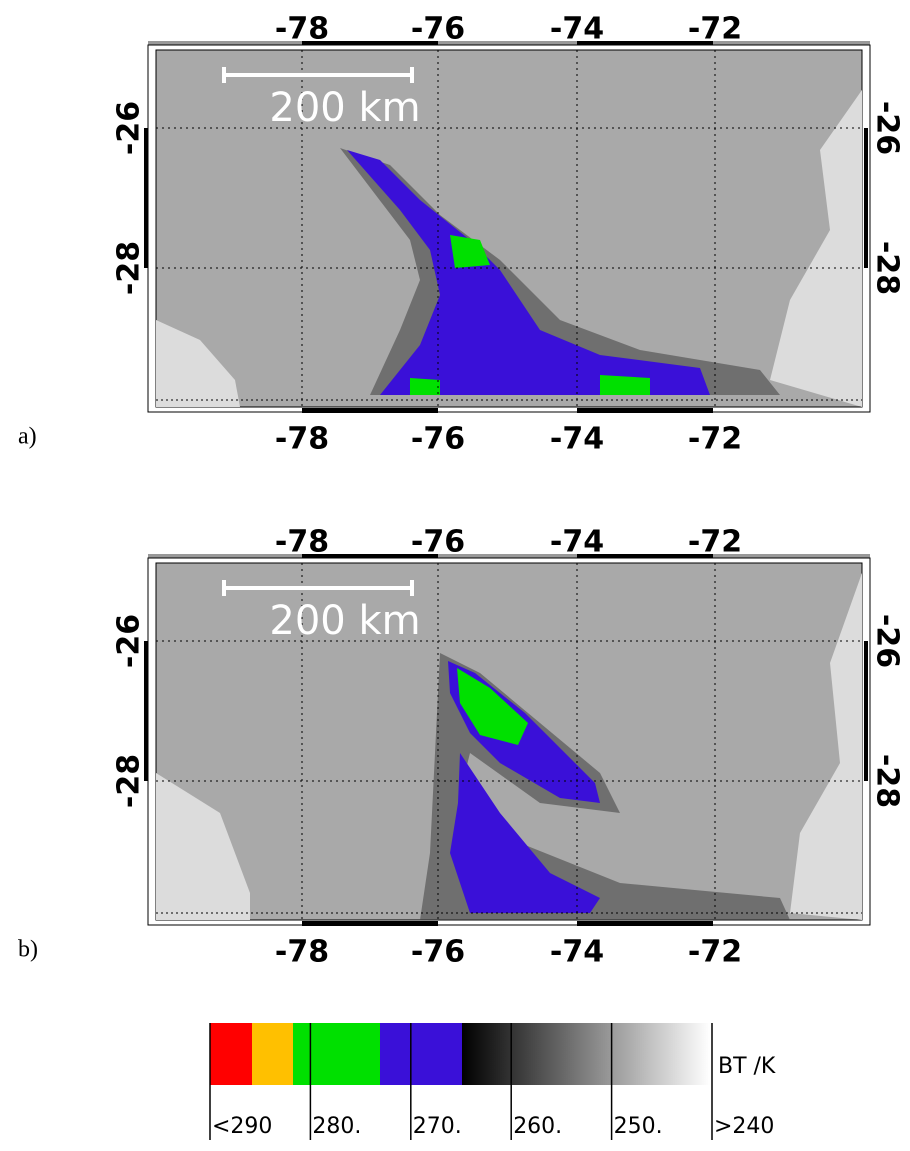 This screenshot has width=910, height=1151. What do you see at coordinates (336, 1126) in the screenshot?
I see `colorbar-label: 280.` at bounding box center [336, 1126].